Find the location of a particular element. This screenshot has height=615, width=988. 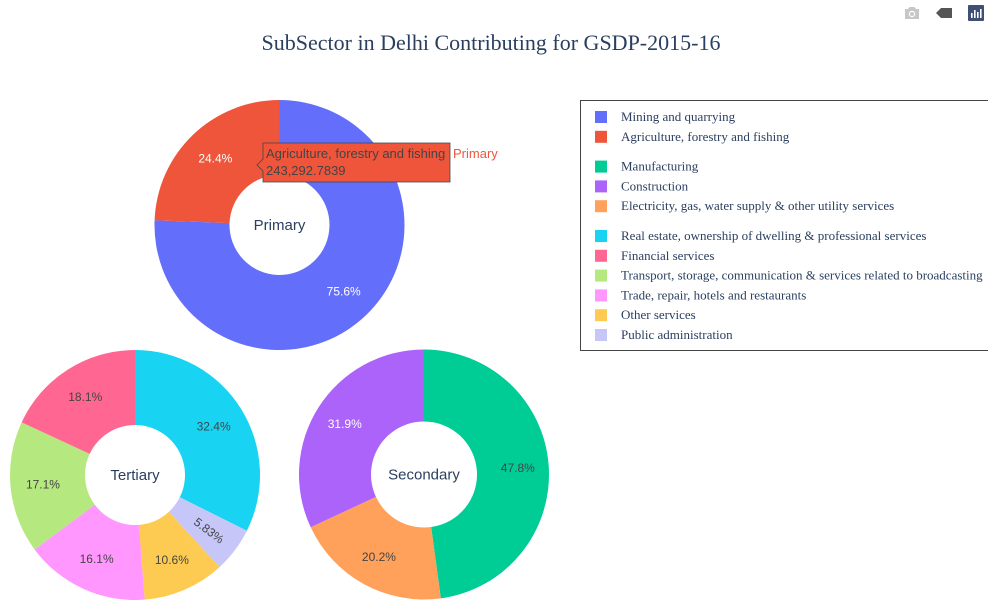

legend-label: Financial services is located at coordinates (668, 255).